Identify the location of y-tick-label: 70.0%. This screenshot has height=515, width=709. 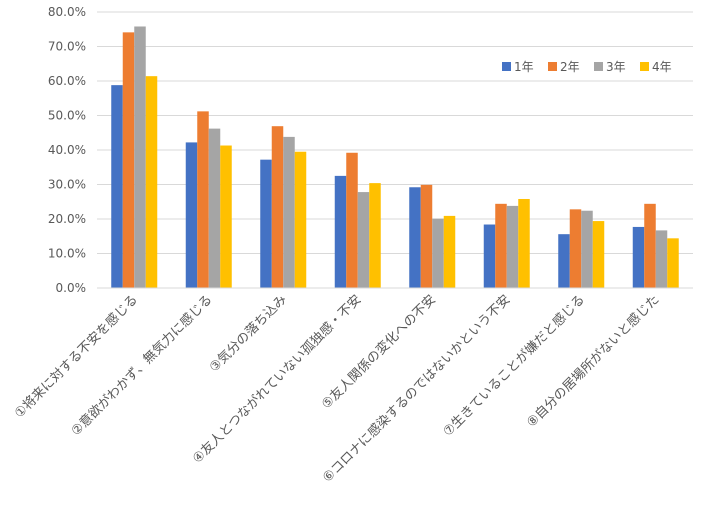
(67, 47).